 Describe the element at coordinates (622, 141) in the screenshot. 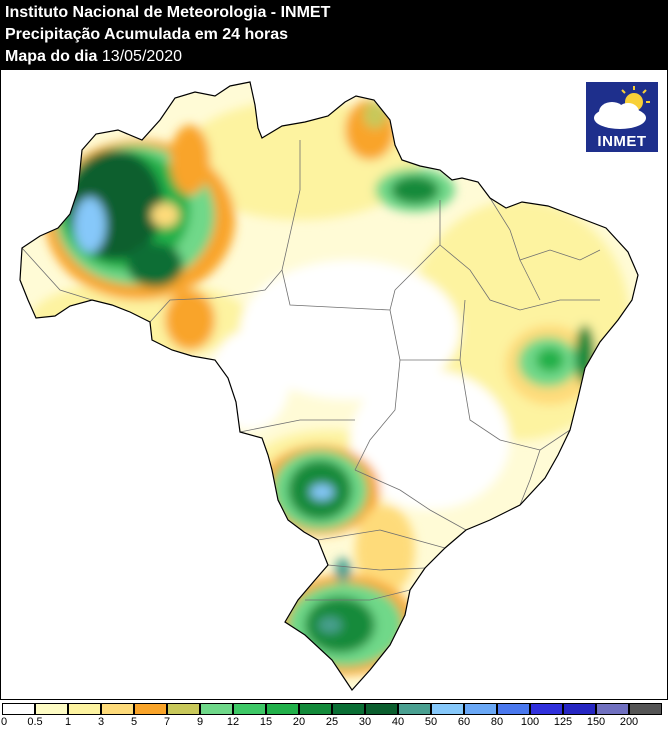

I see `logo-text: INMET` at that location.